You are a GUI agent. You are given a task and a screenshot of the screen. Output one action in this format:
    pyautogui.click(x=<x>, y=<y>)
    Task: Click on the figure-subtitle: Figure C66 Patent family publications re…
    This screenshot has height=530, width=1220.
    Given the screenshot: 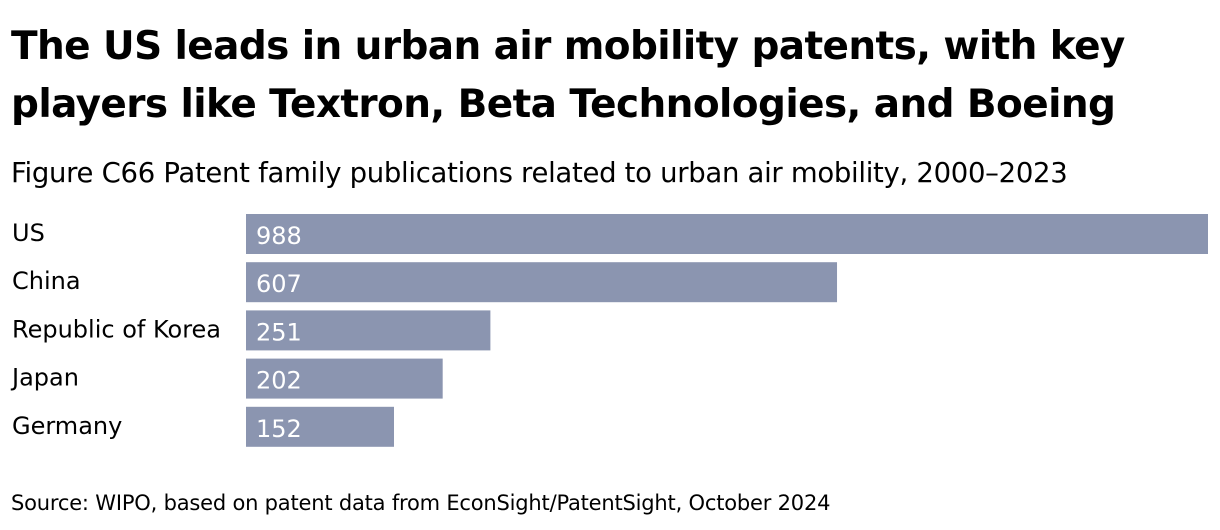 What is the action you would take?
    pyautogui.click(x=539, y=173)
    